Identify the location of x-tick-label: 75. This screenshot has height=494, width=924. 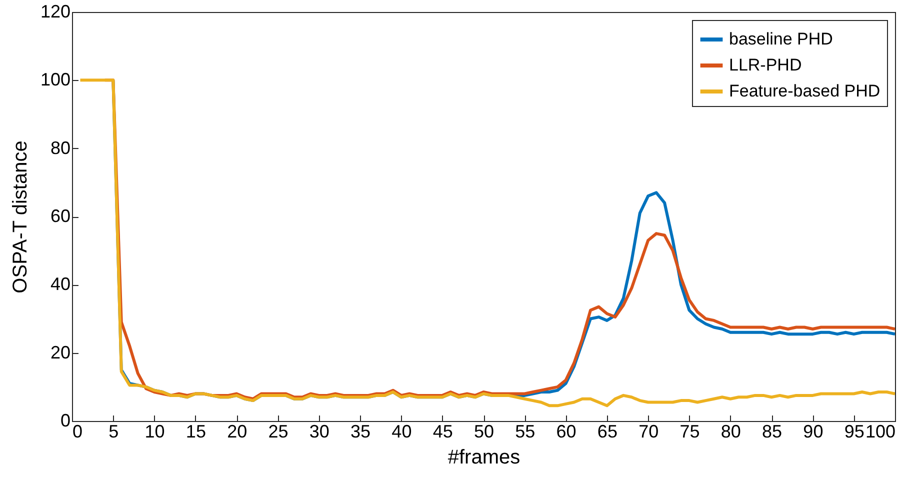
(690, 432).